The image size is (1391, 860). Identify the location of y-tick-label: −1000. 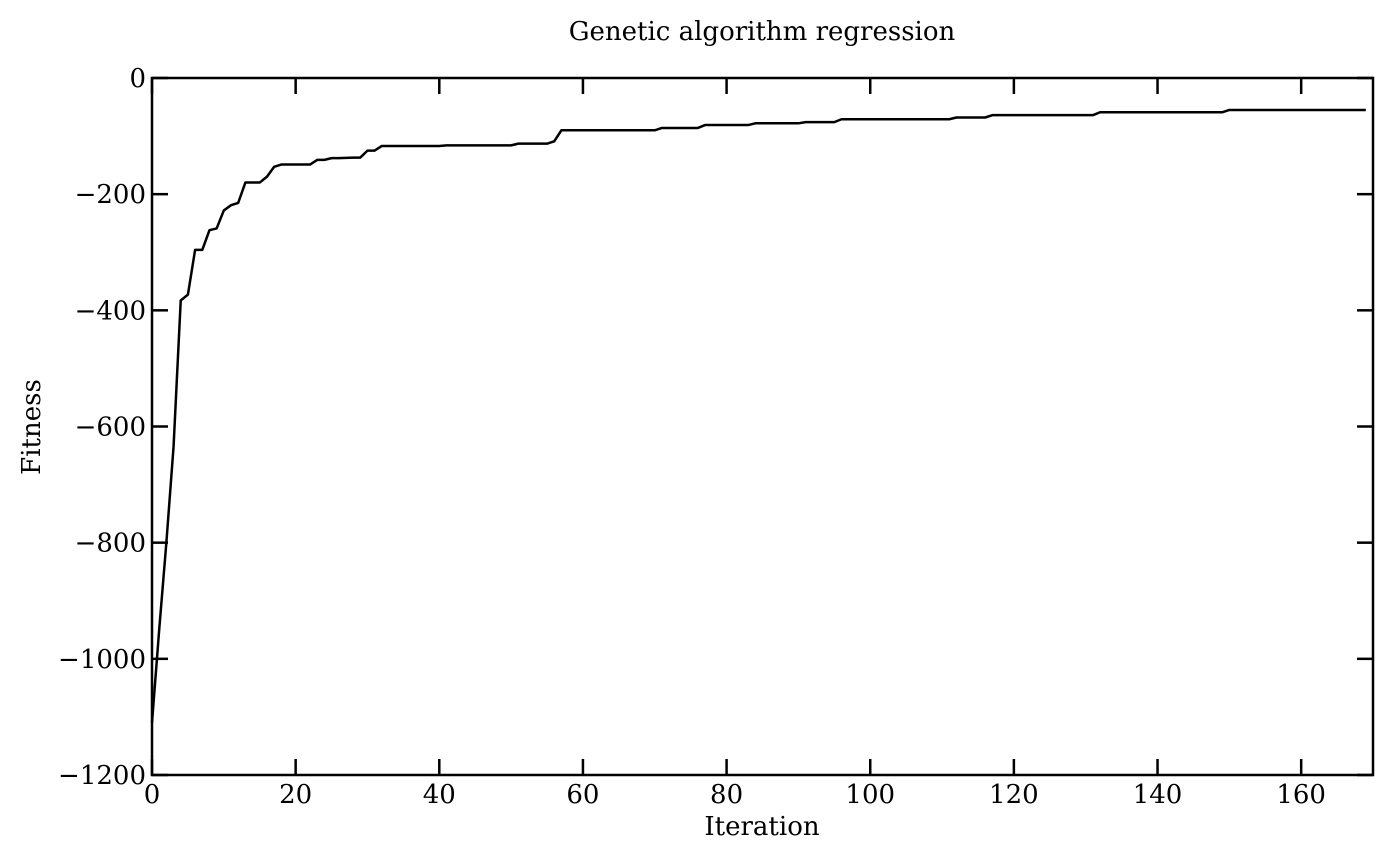
(102, 660).